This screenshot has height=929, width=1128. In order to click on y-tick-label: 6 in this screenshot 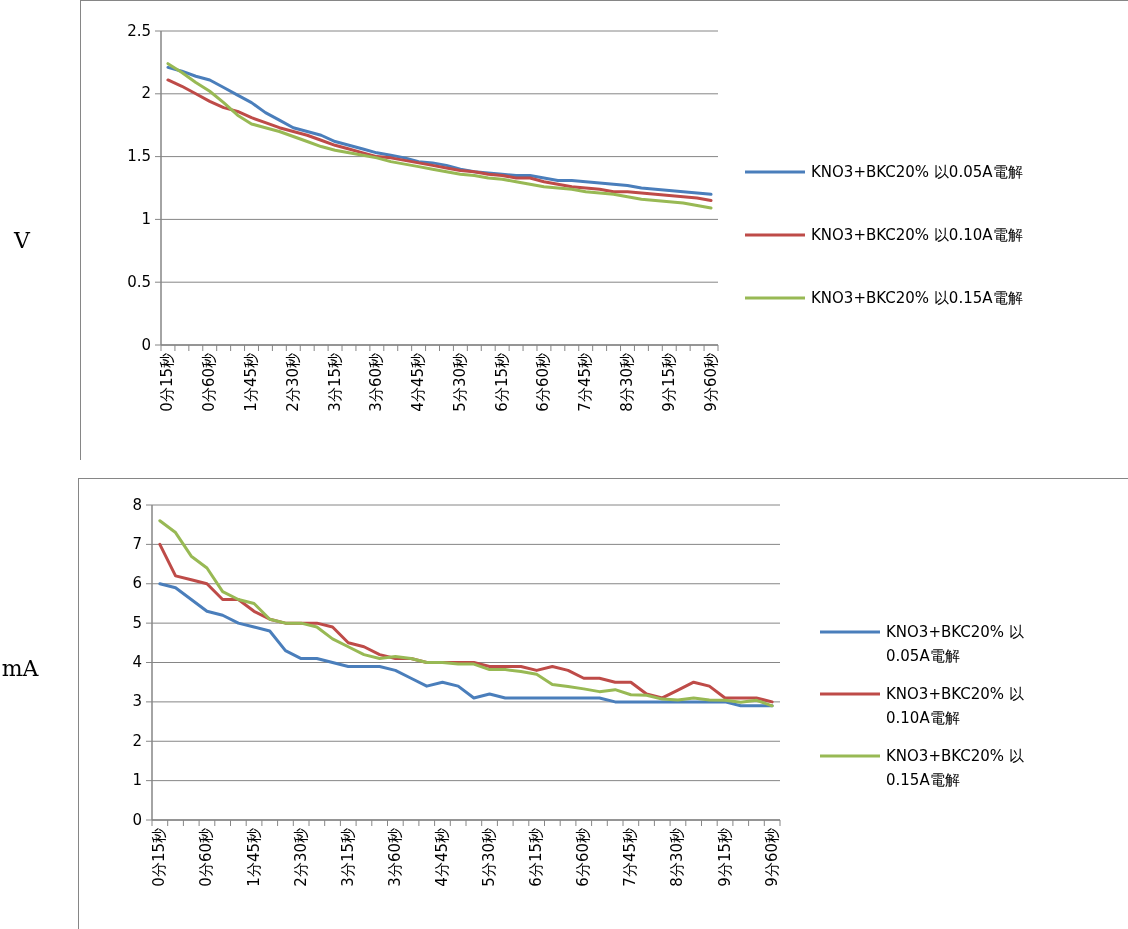, I will do `click(137, 583)`.